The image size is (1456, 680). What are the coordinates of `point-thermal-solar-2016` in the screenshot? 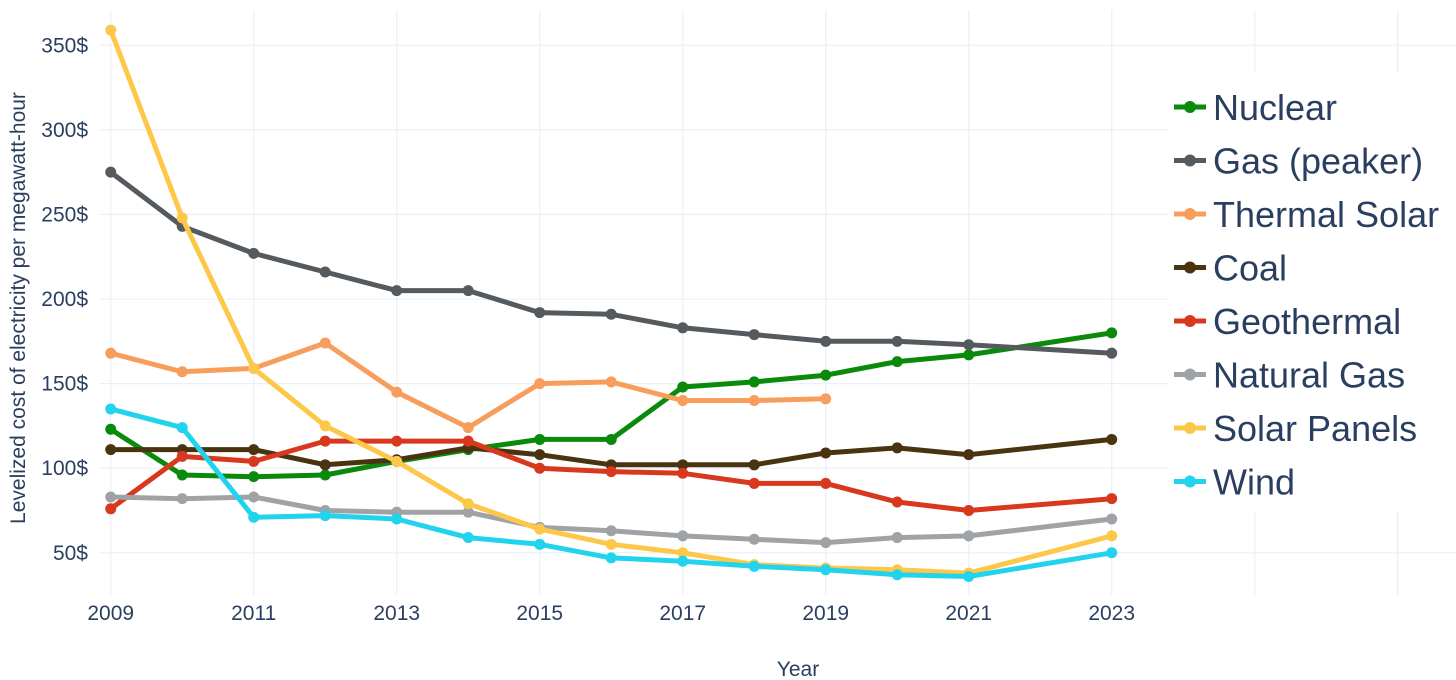 It's located at (611, 382).